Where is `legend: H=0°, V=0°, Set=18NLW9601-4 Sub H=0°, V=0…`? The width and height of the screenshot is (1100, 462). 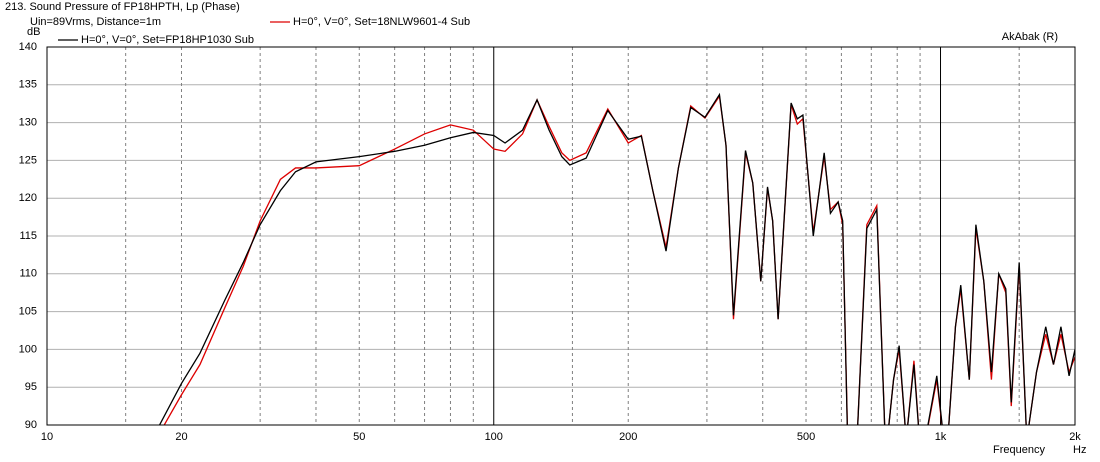 legend: H=0°, V=0°, Set=18NLW9601-4 Sub H=0°, V=0… is located at coordinates (264, 31).